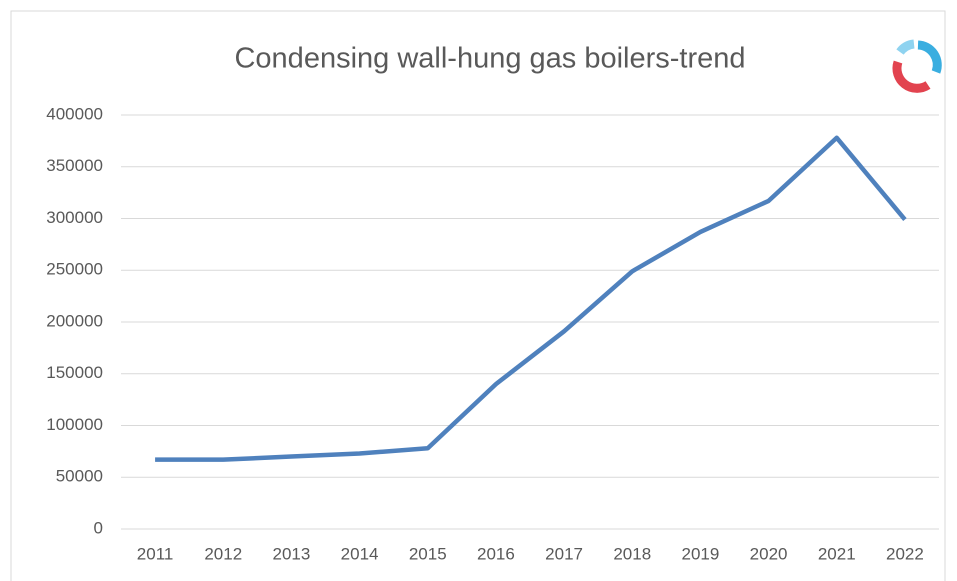 The width and height of the screenshot is (957, 581). Describe the element at coordinates (632, 553) in the screenshot. I see `x-tick-label: 2018` at that location.